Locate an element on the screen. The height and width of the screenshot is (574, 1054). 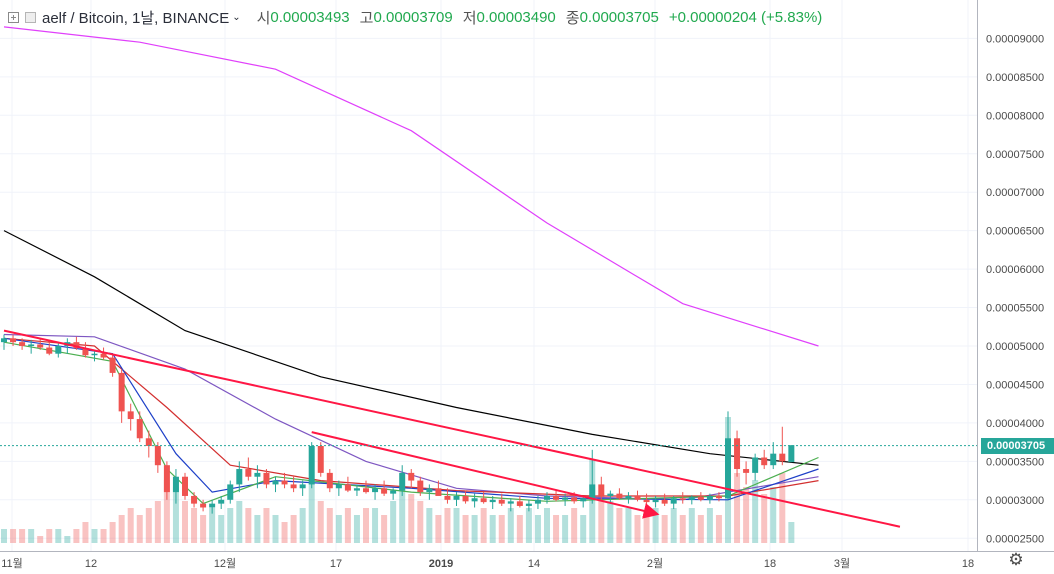
x-tick-label: 12월 is located at coordinates (225, 563).